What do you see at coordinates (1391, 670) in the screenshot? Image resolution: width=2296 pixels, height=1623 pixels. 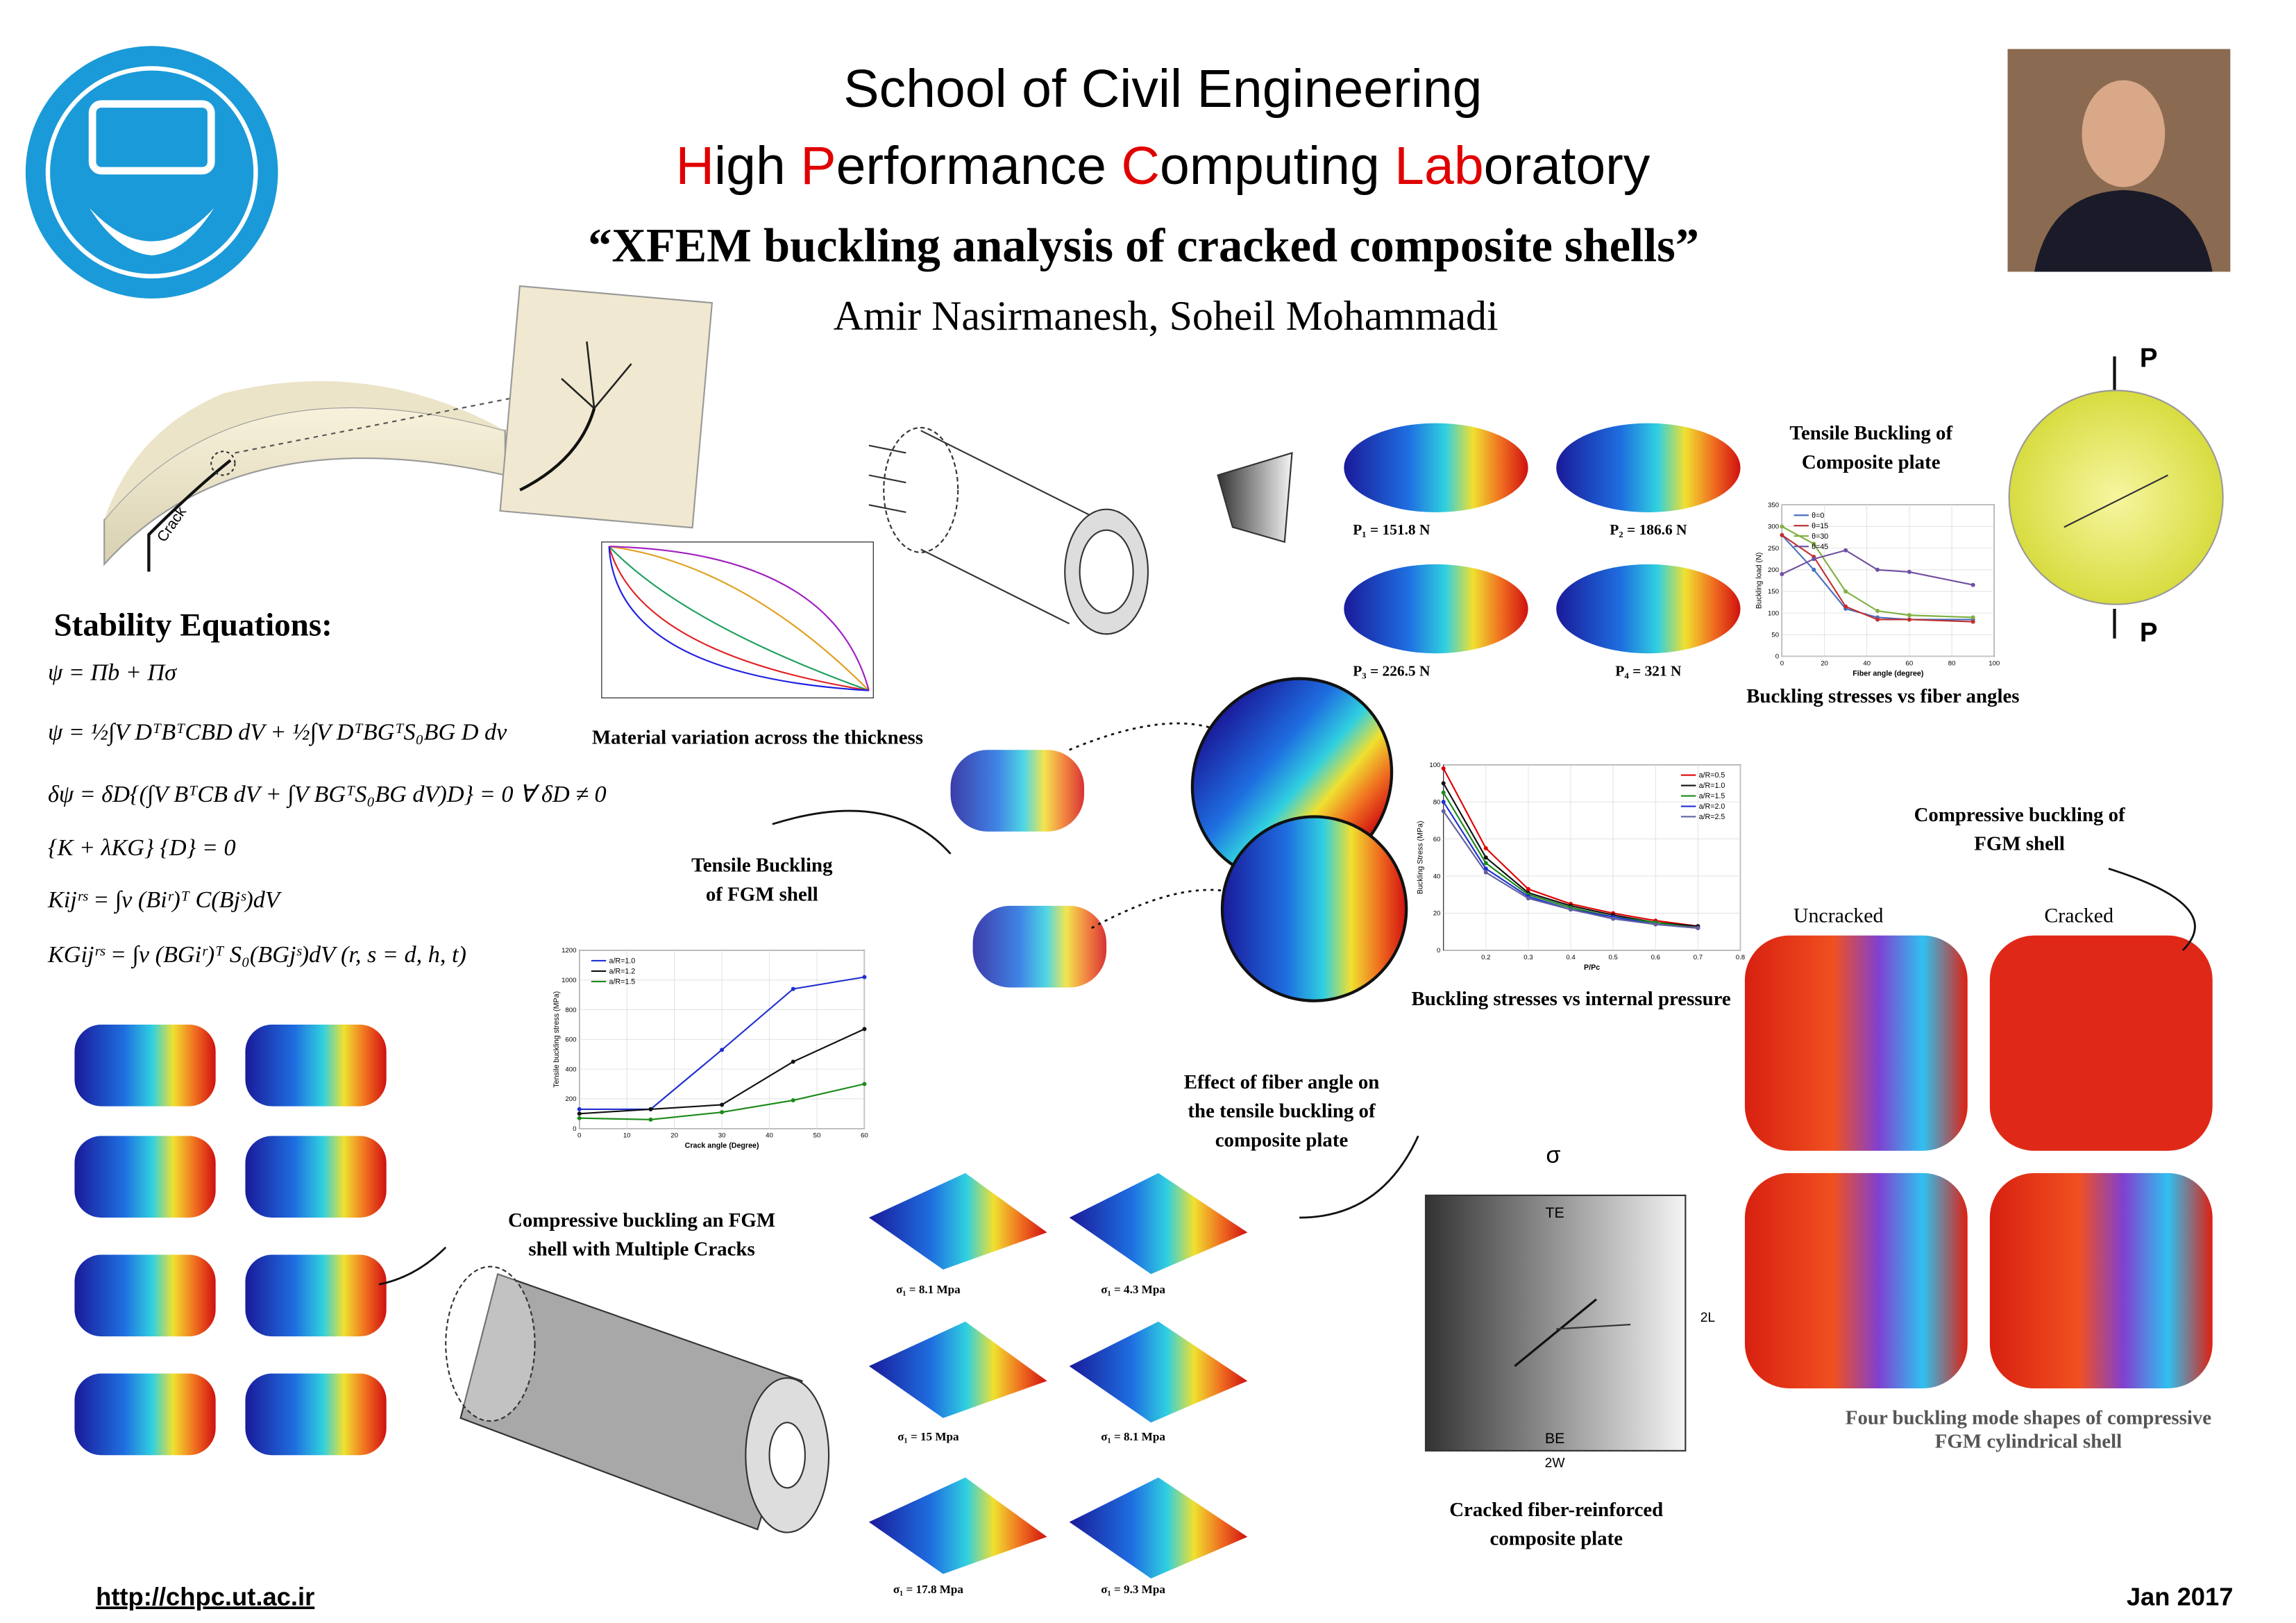 I see `load-label: P₃ = 226.5 N` at bounding box center [1391, 670].